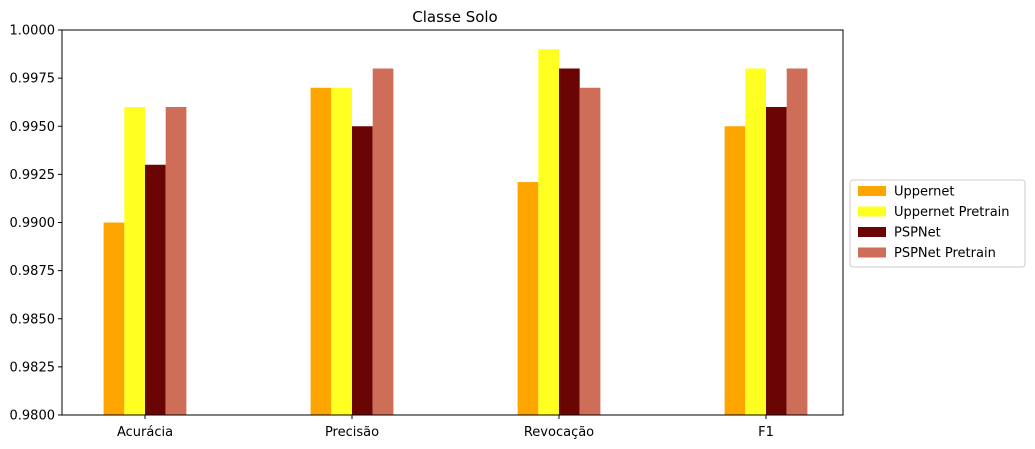 The width and height of the screenshot is (1035, 449). What do you see at coordinates (952, 212) in the screenshot?
I see `legend-label: Uppernet Pretrain` at bounding box center [952, 212].